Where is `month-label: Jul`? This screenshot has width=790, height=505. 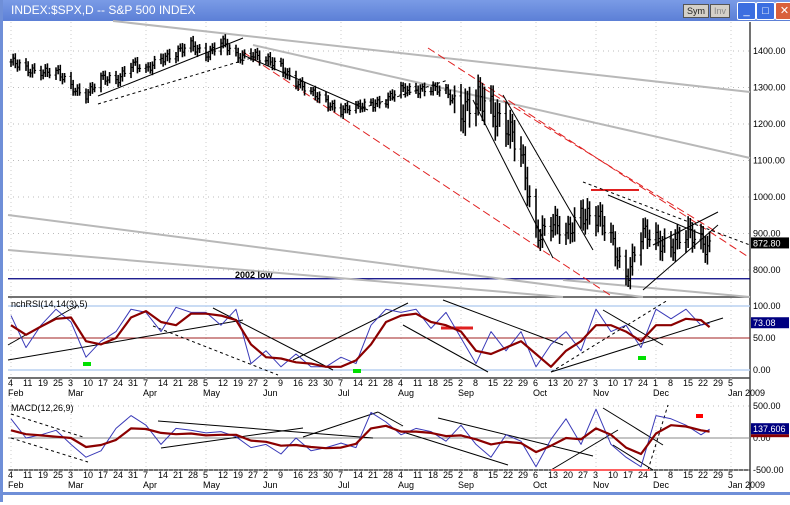 month-label: Jul is located at coordinates (344, 485).